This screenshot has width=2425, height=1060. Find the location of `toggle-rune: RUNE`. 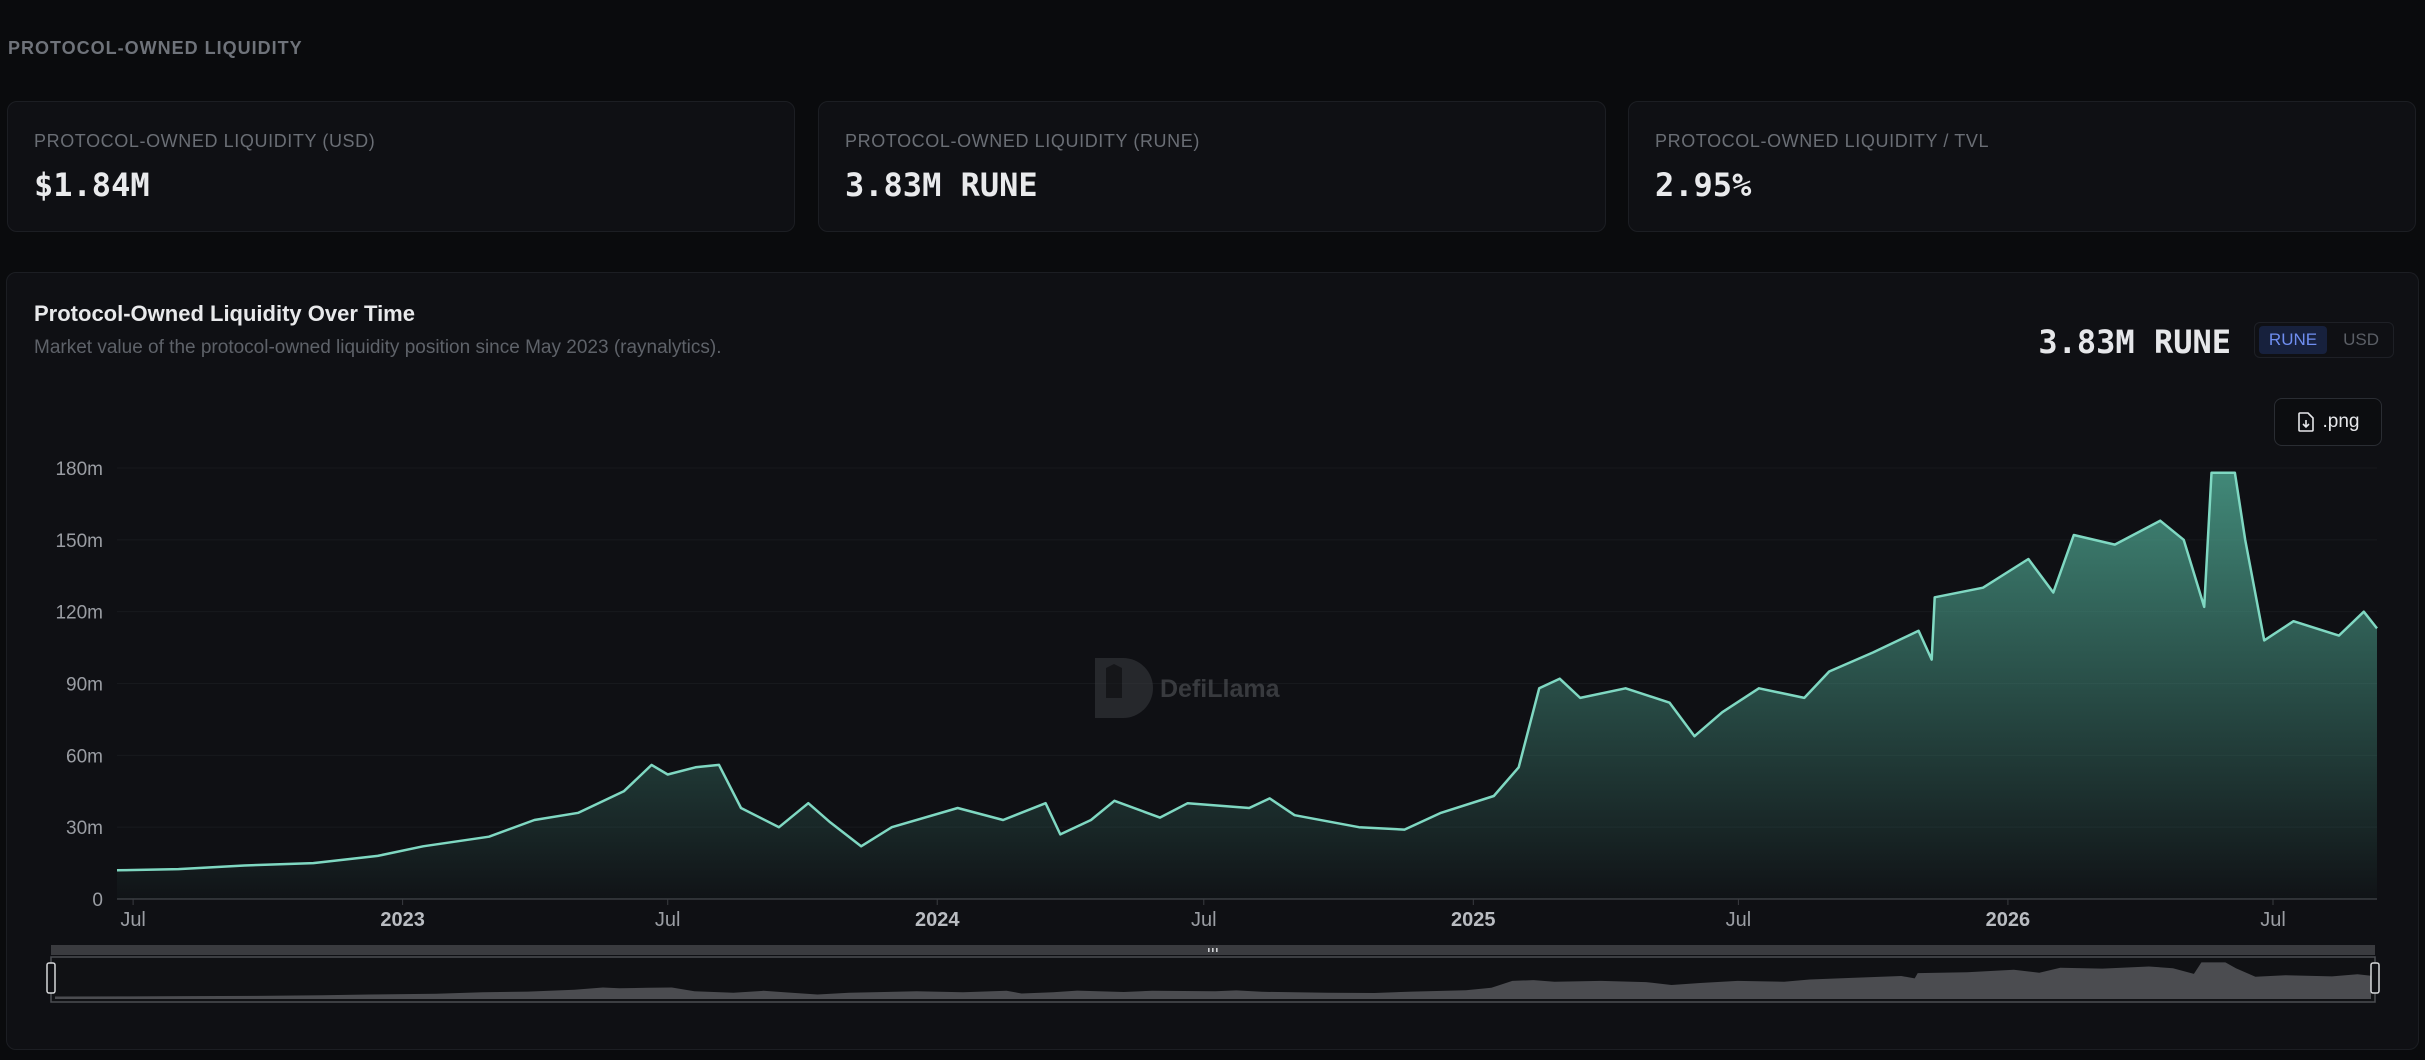

toggle-rune: RUNE is located at coordinates (2293, 340).